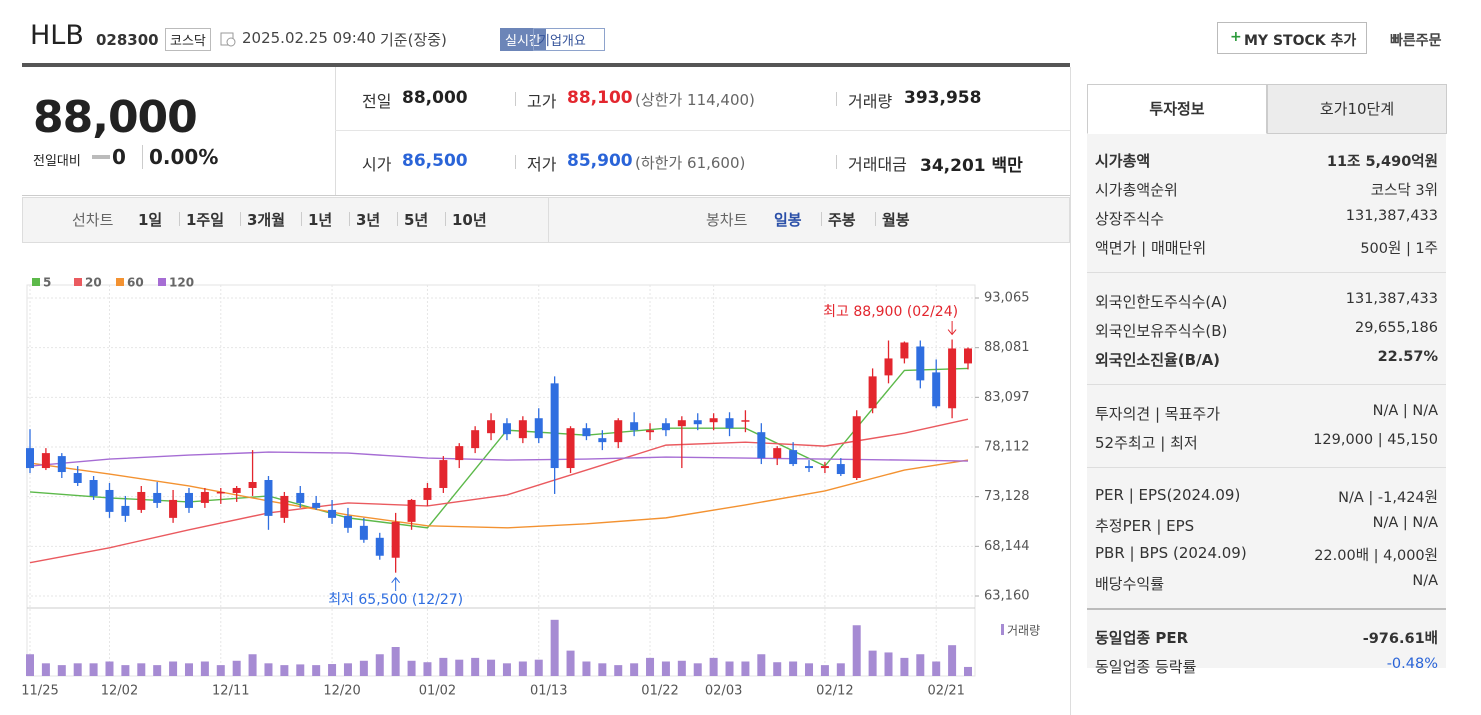  What do you see at coordinates (870, 101) in the screenshot?
I see `quote-label: 거래량` at bounding box center [870, 101].